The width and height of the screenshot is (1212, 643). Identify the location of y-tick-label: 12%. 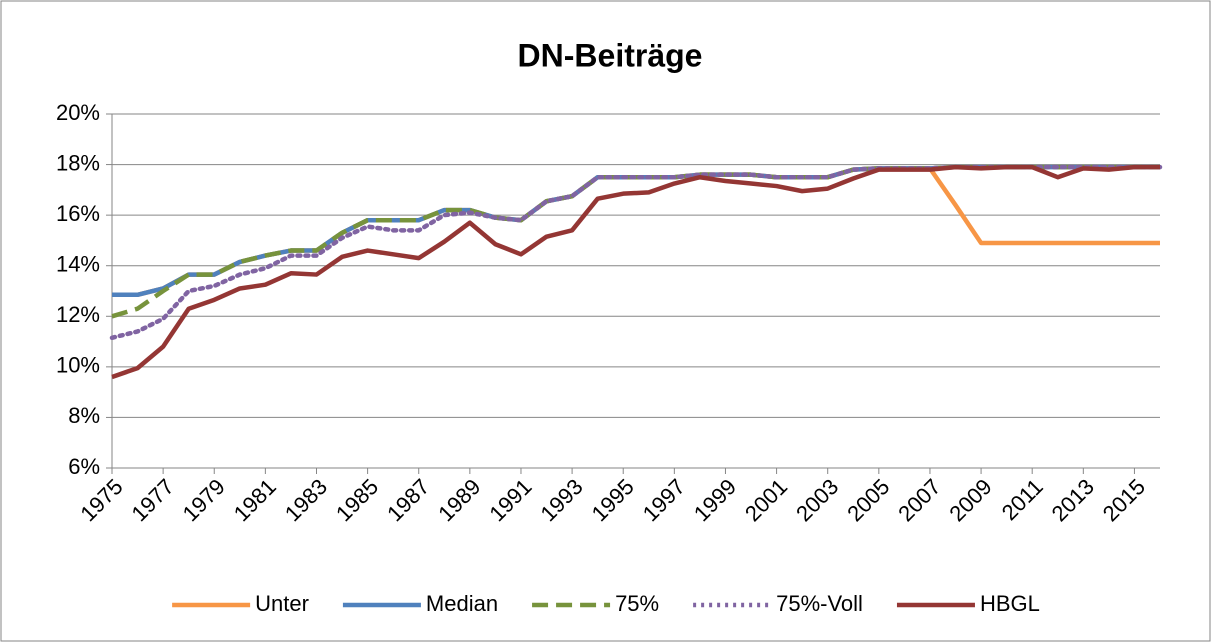
(78, 314).